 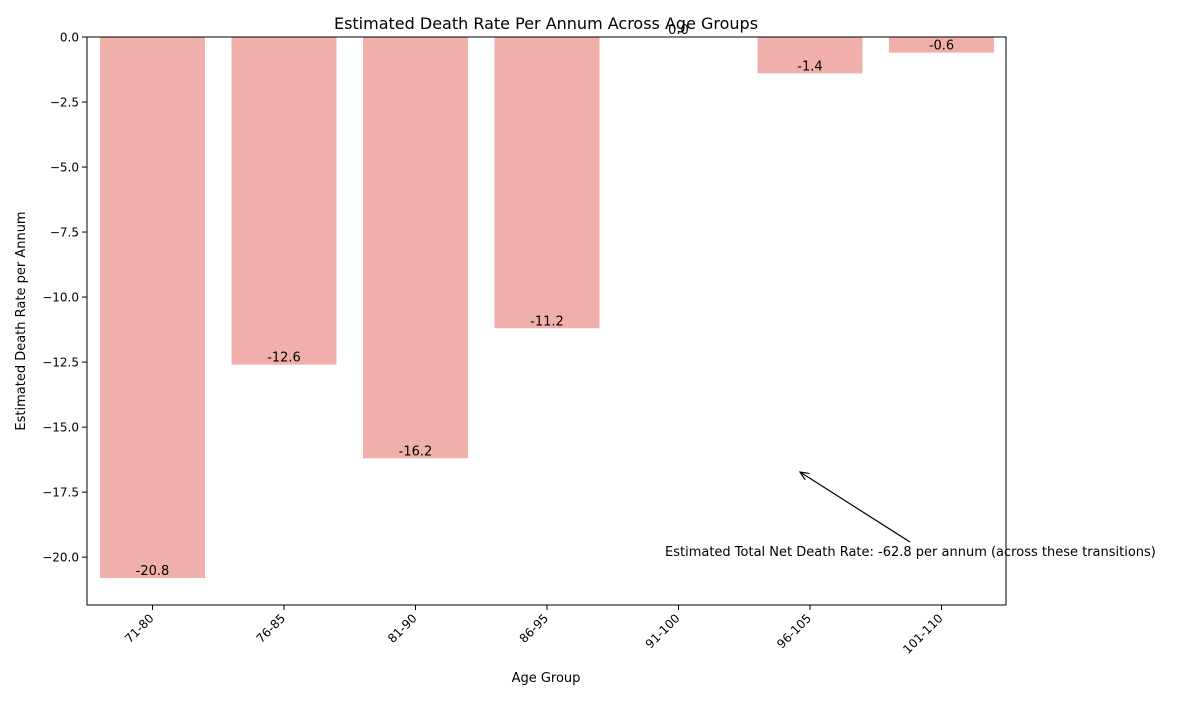 I want to click on x-tick-label-101-110: 101-110, so click(x=922, y=633).